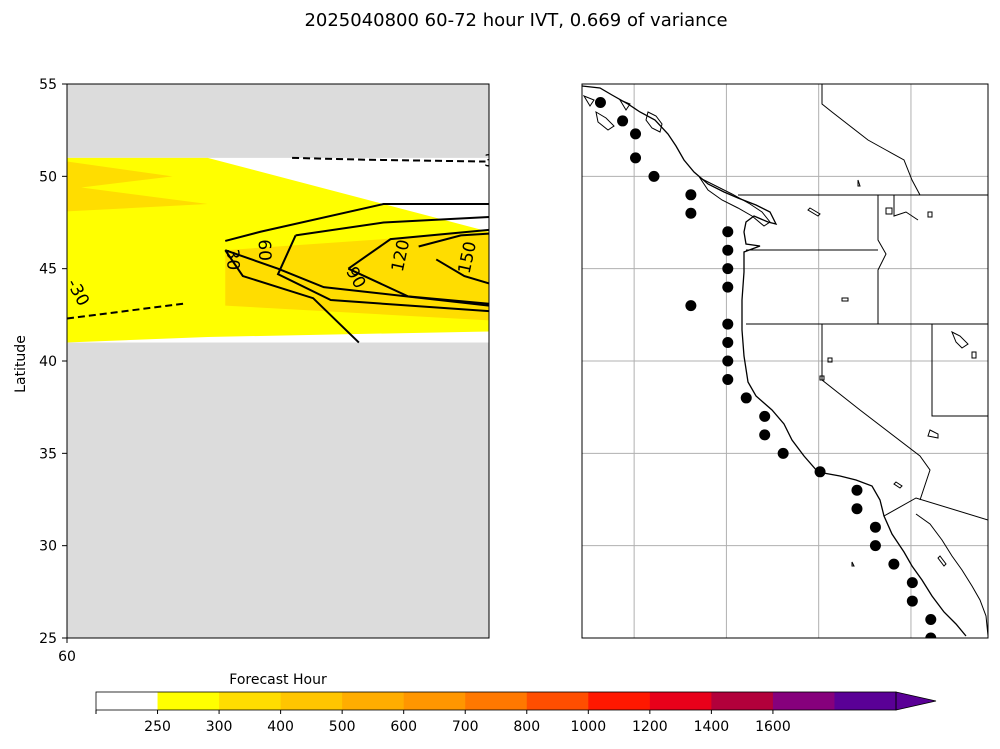 The width and height of the screenshot is (1000, 749). I want to click on ytick-label-1: 30, so click(48, 547).